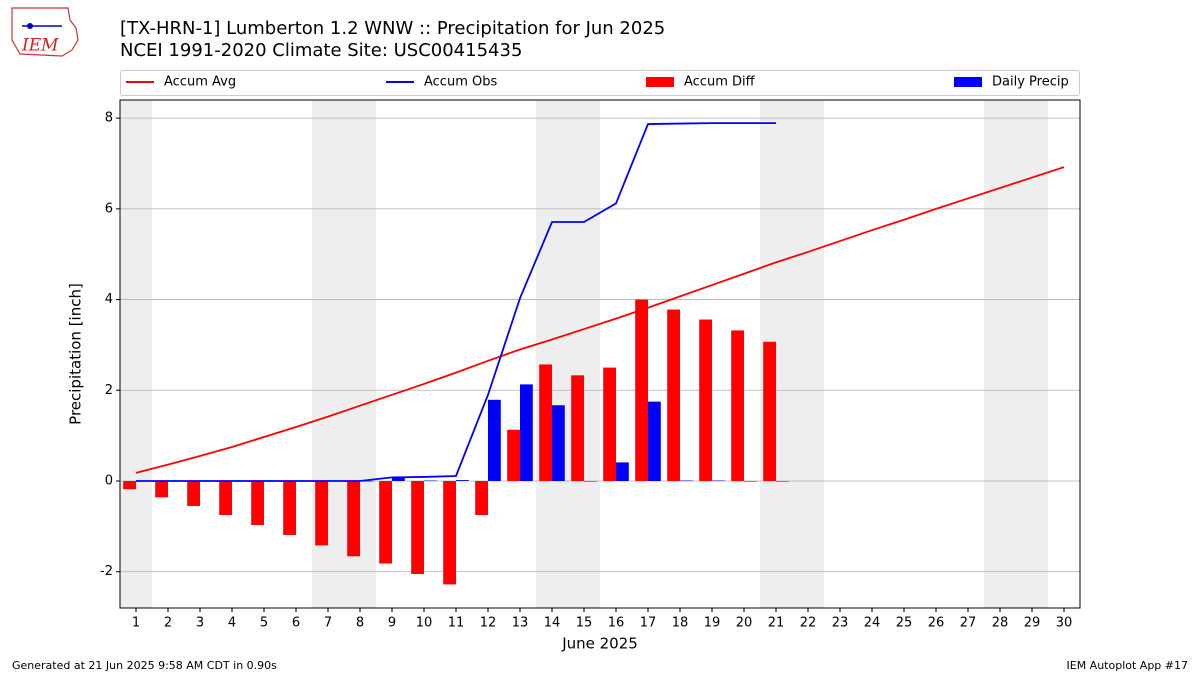 The height and width of the screenshot is (675, 1200). I want to click on x-tick-label: 6, so click(296, 623).